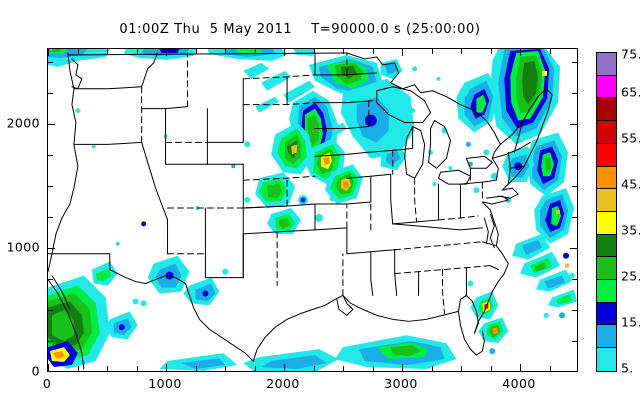 The image size is (640, 400). I want to click on colorbar-label-65: 65., so click(630, 92).